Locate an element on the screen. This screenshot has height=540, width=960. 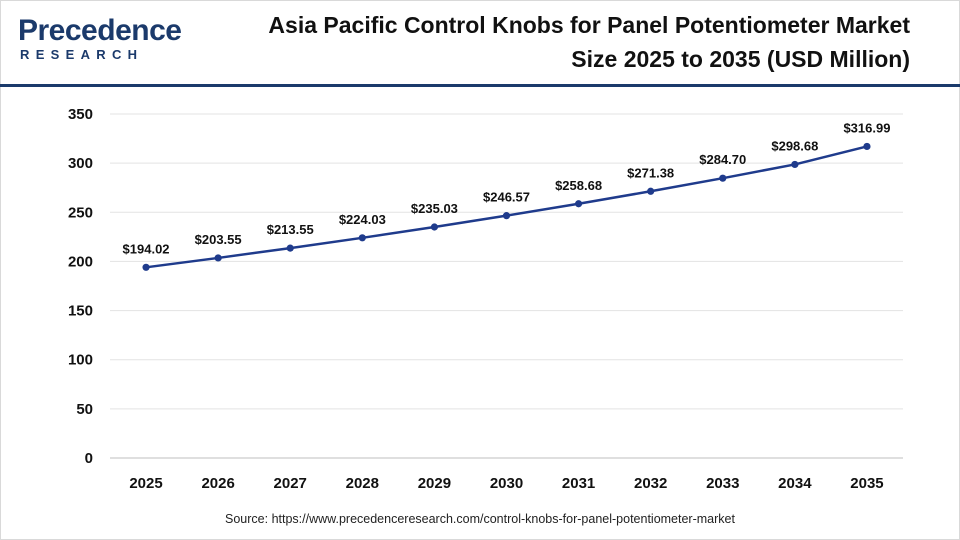
y-tick-label: 350 is located at coordinates (80, 114).